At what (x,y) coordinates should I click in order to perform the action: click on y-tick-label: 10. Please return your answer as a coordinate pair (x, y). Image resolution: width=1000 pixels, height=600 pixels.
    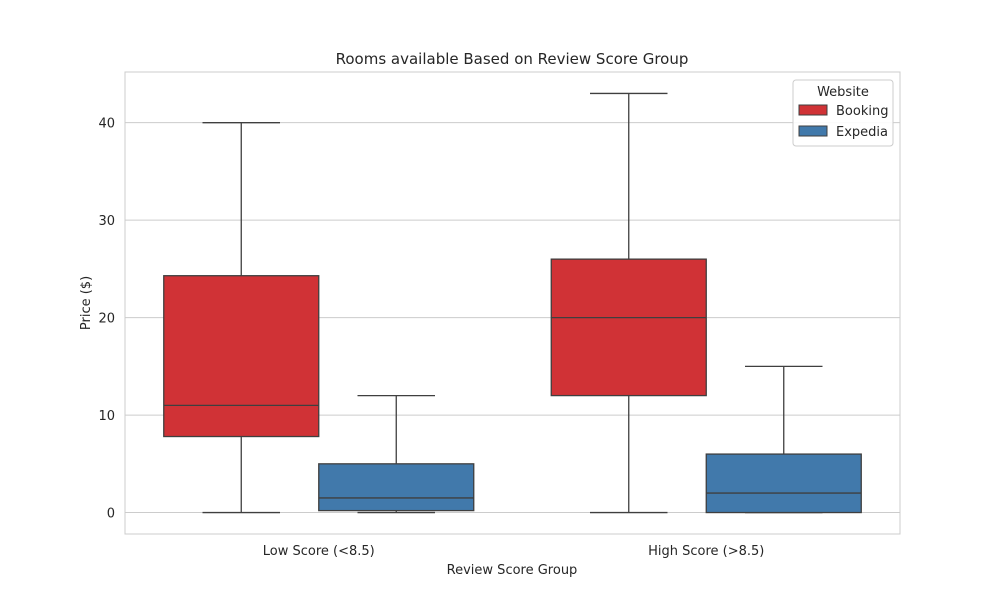
    Looking at the image, I should click on (106, 416).